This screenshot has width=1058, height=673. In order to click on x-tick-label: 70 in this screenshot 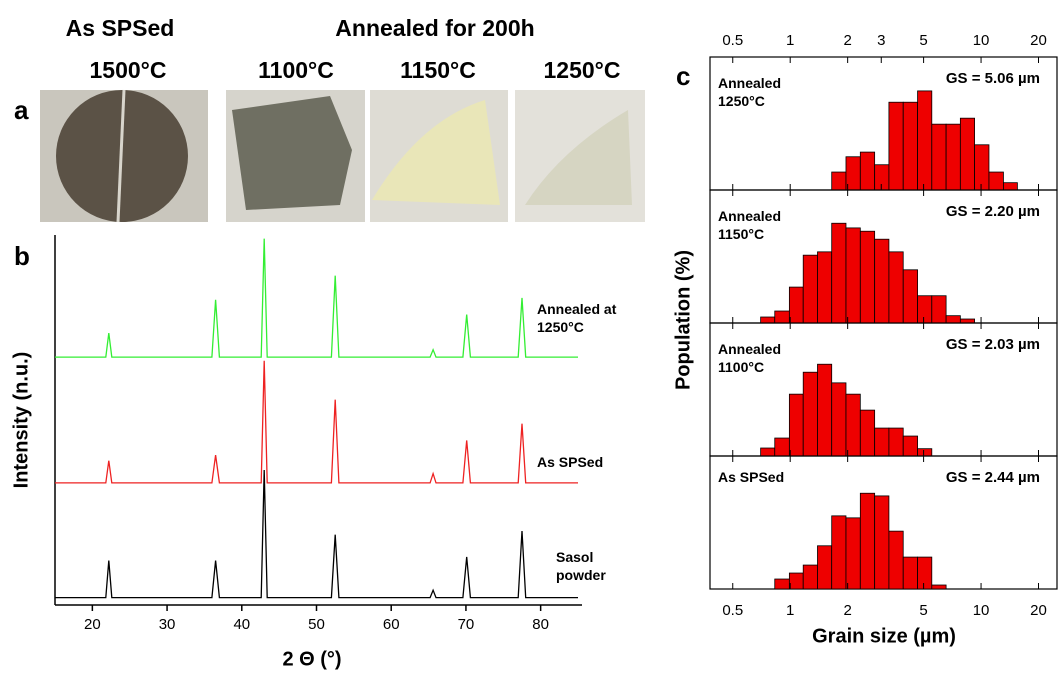, I will do `click(466, 624)`.